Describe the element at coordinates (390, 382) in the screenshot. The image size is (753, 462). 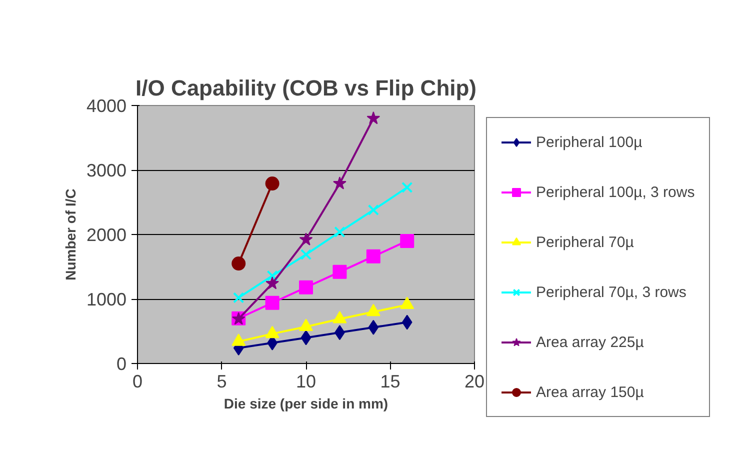
I see `x-tick-label: 15` at that location.